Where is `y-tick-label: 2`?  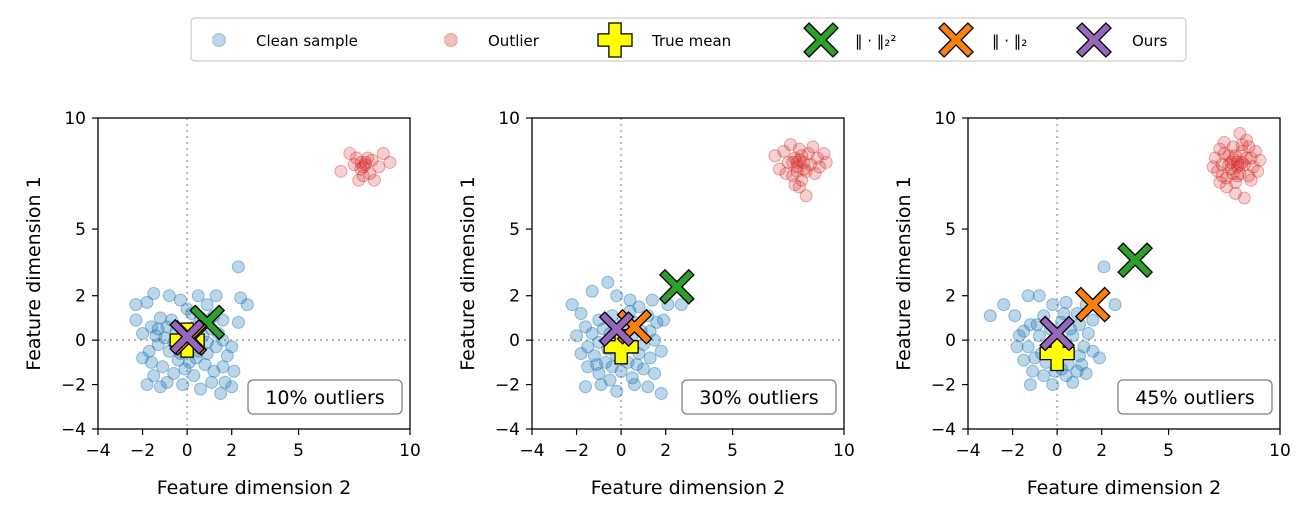
y-tick-label: 2 is located at coordinates (80, 297).